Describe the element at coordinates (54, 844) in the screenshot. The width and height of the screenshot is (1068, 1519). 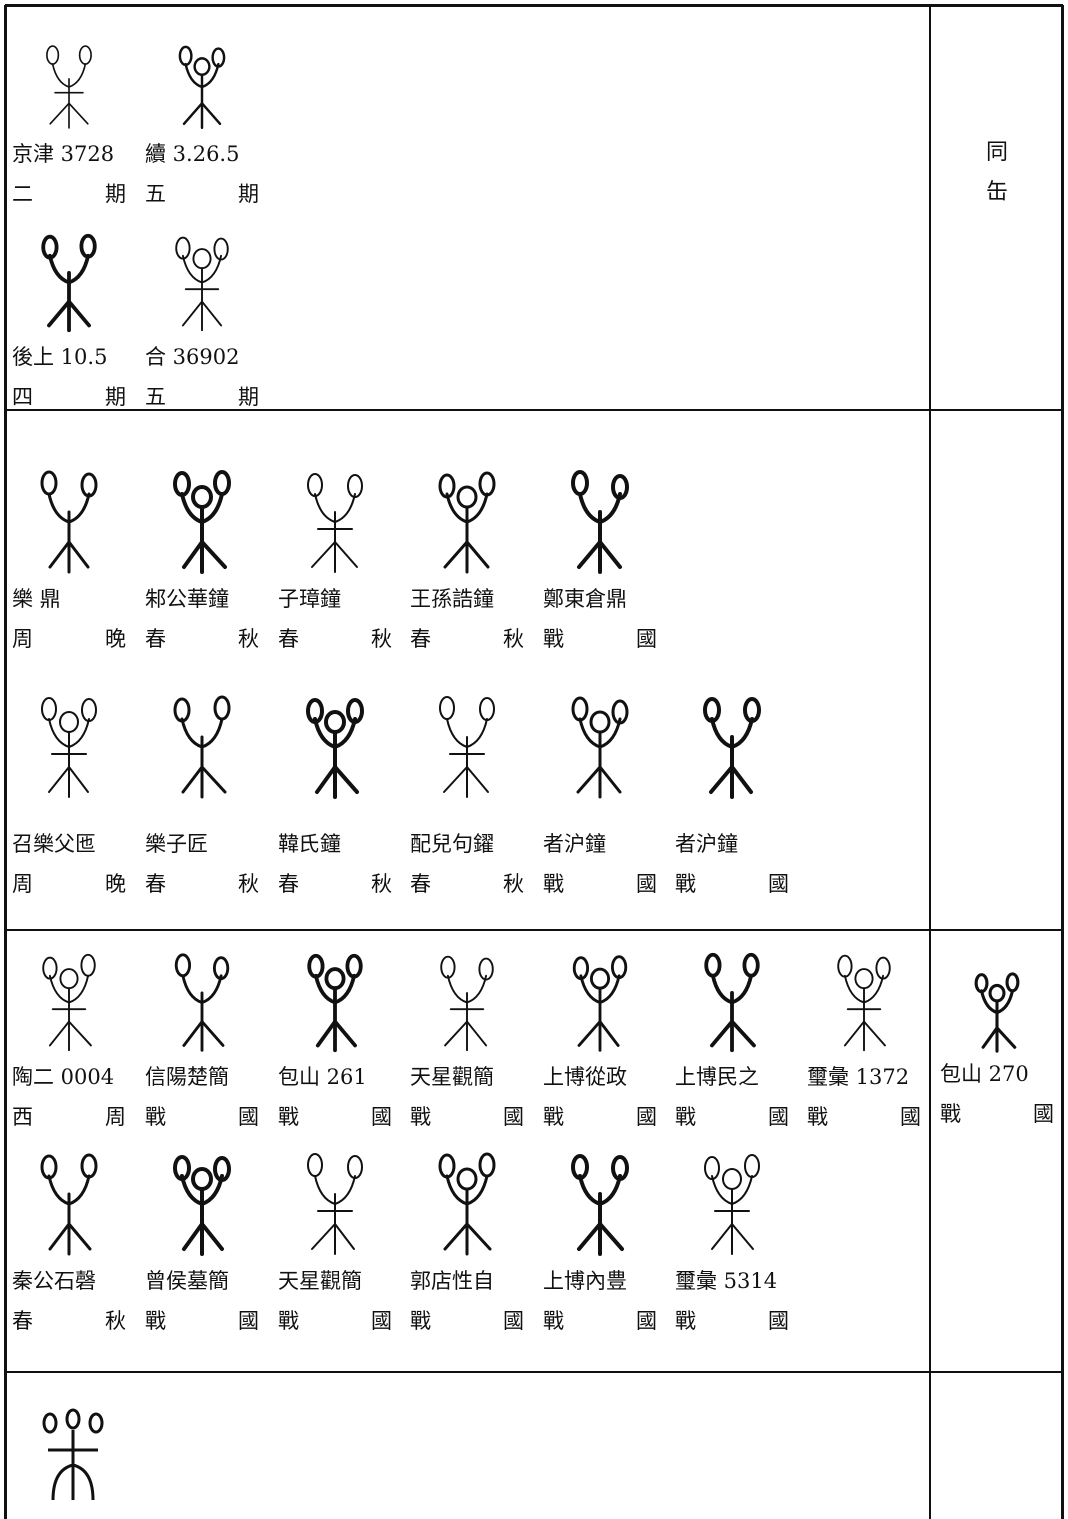
I see `source-label: 召樂父匜` at that location.